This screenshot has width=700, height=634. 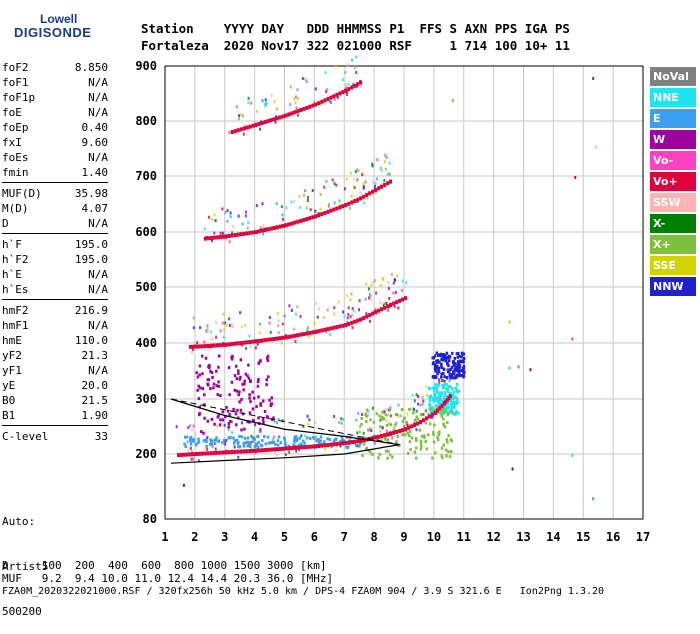 I want to click on param-row: foF1 N/A, so click(x=55, y=82).